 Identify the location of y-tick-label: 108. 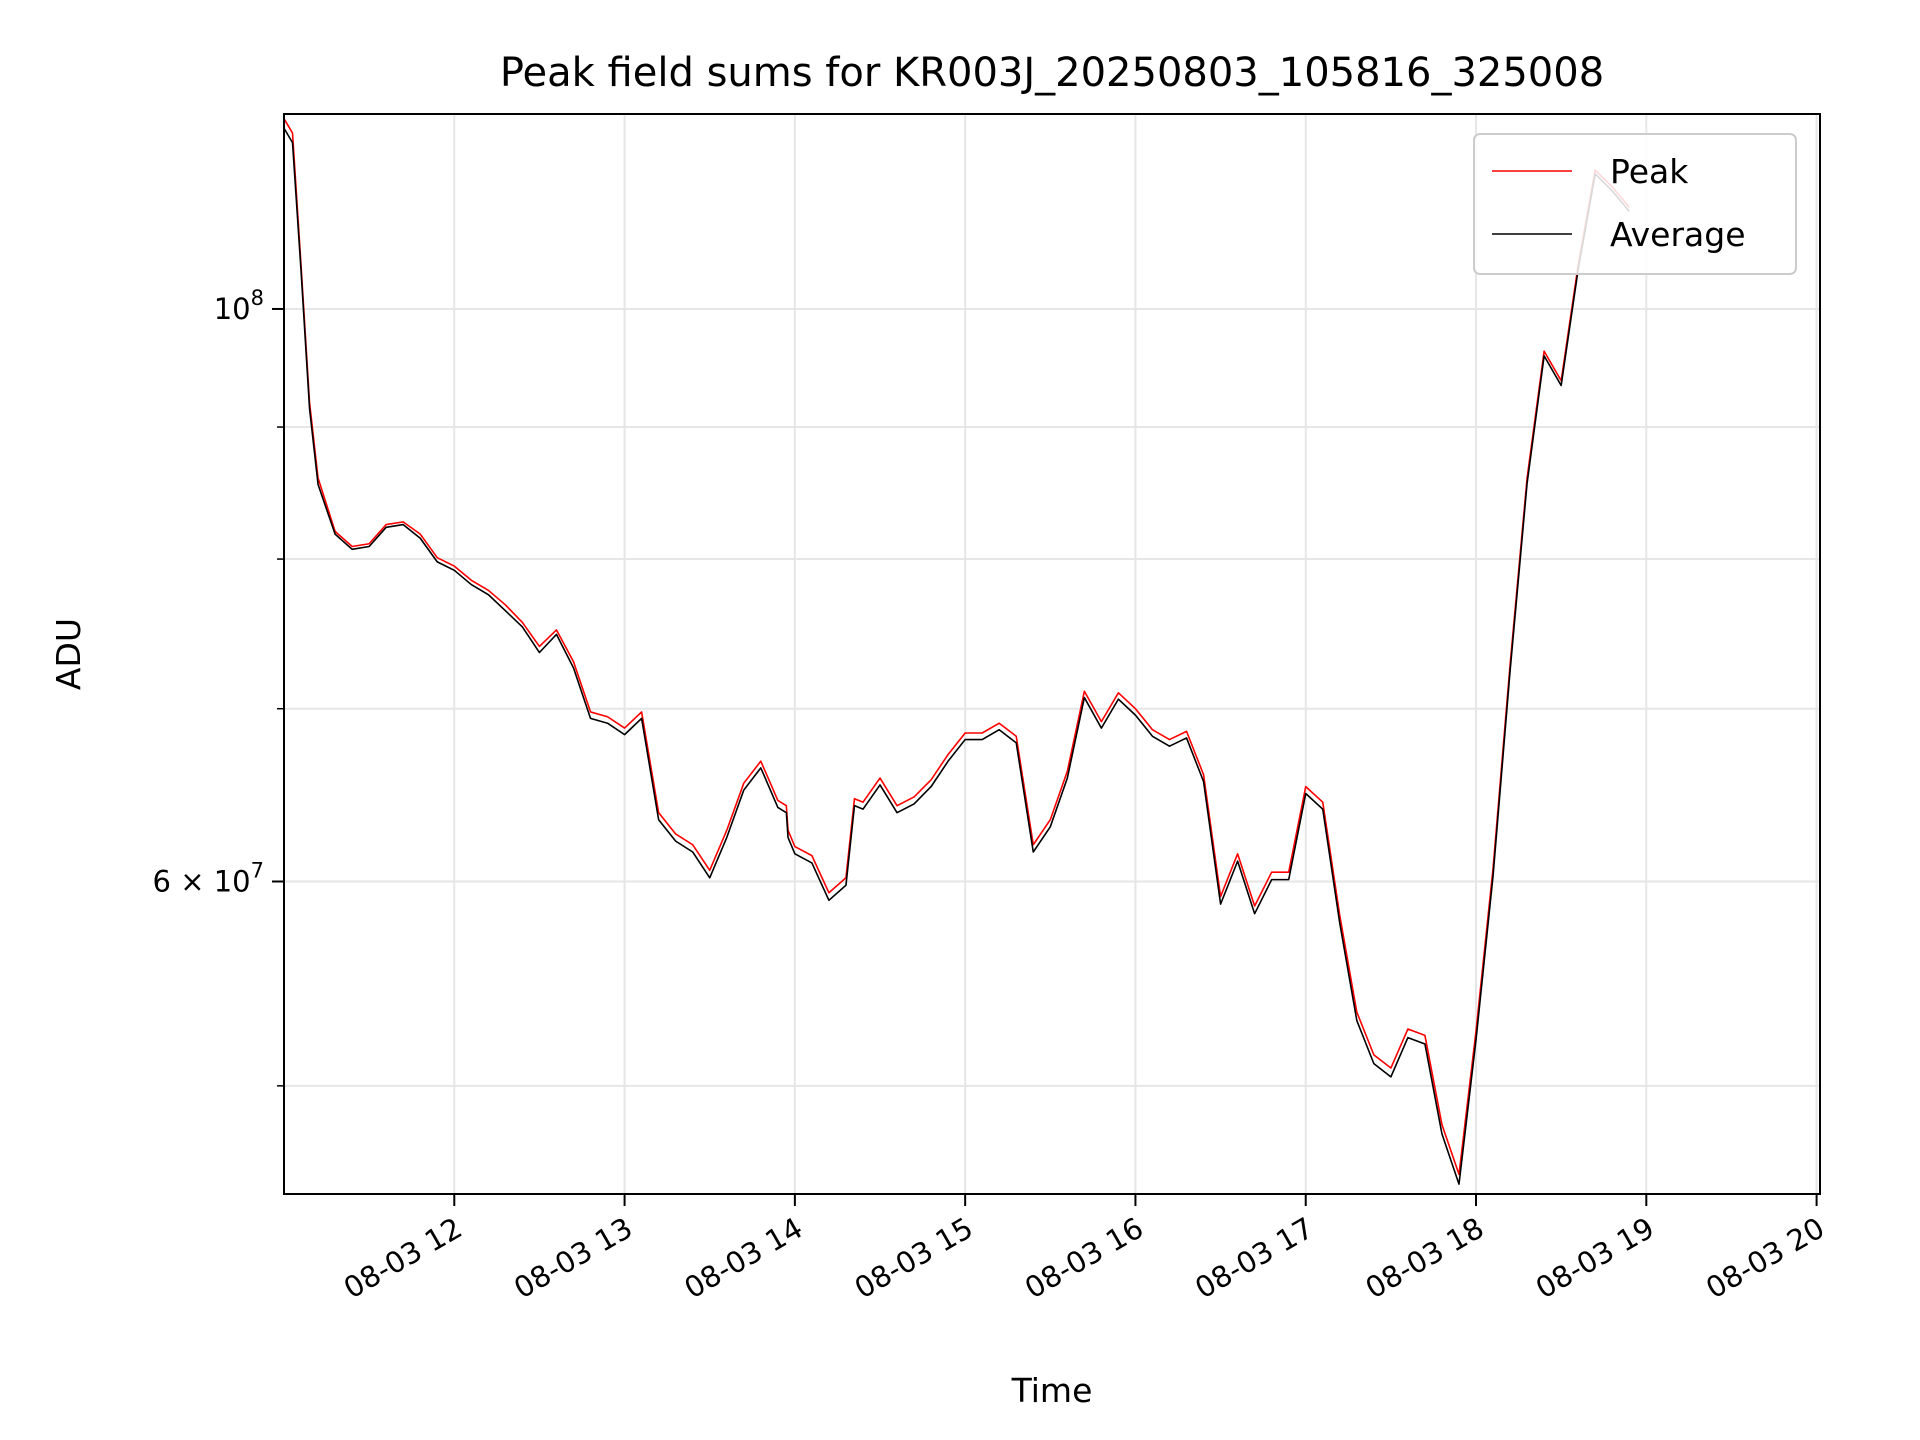
(239, 306).